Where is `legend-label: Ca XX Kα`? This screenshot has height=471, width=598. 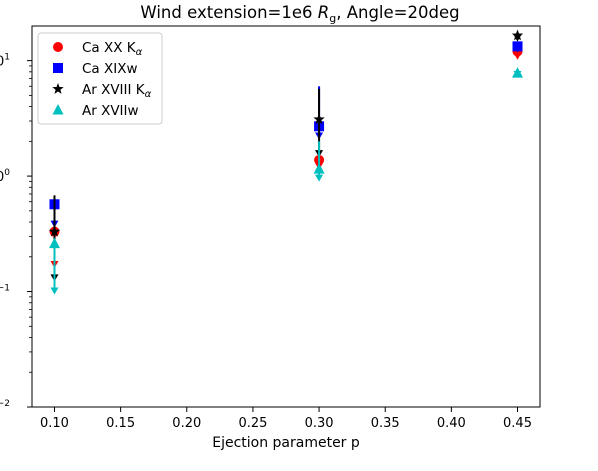 legend-label: Ca XX Kα is located at coordinates (112, 49).